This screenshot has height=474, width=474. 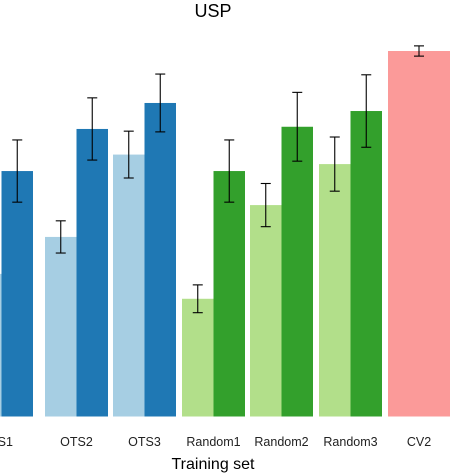 What do you see at coordinates (60, 237) in the screenshot?
I see `error-bar-ots2-light-bar` at bounding box center [60, 237].